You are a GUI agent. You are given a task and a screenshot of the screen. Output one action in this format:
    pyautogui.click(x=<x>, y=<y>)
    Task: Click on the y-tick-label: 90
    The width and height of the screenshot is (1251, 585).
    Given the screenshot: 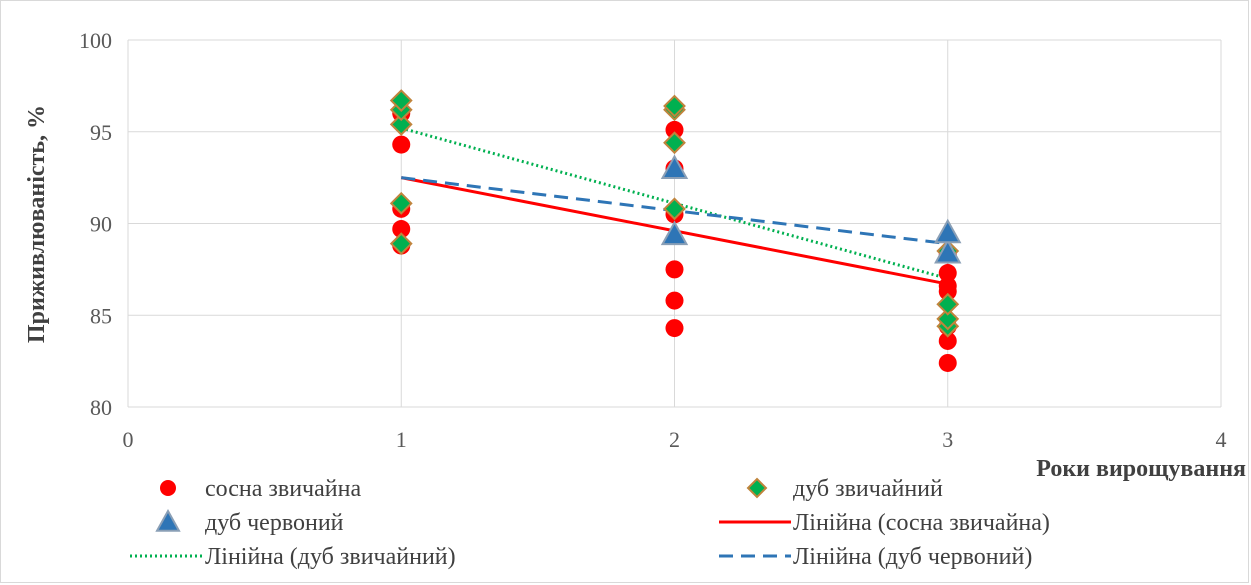 What is the action you would take?
    pyautogui.click(x=101, y=224)
    